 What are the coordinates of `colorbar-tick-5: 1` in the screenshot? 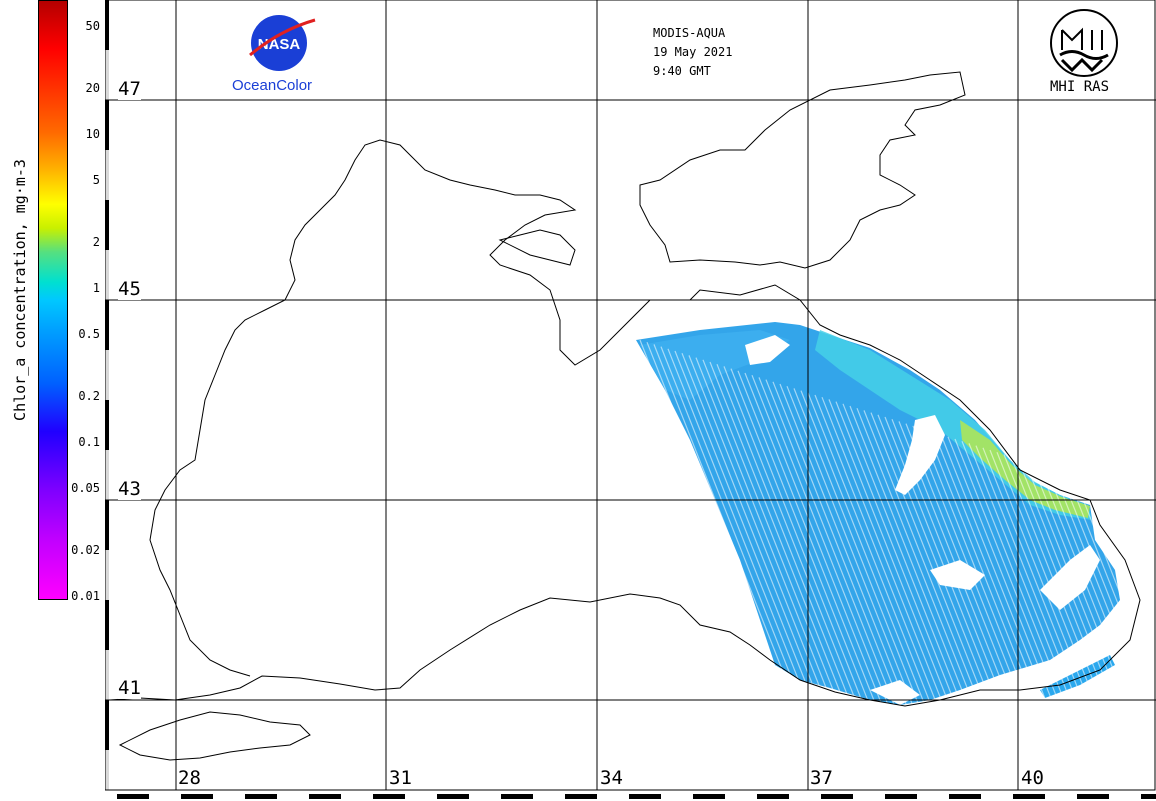 It's located at (96, 288).